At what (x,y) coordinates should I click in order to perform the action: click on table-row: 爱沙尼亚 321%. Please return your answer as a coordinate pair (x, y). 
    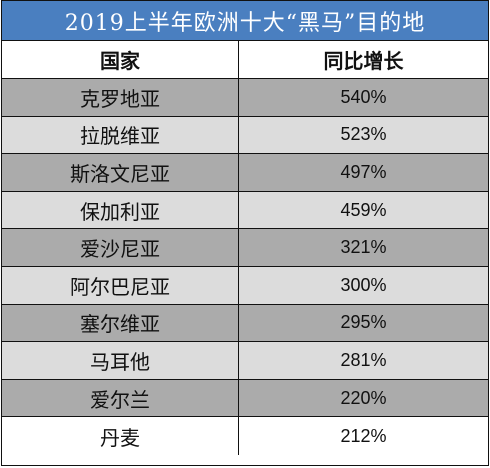
    Looking at the image, I should click on (245, 248).